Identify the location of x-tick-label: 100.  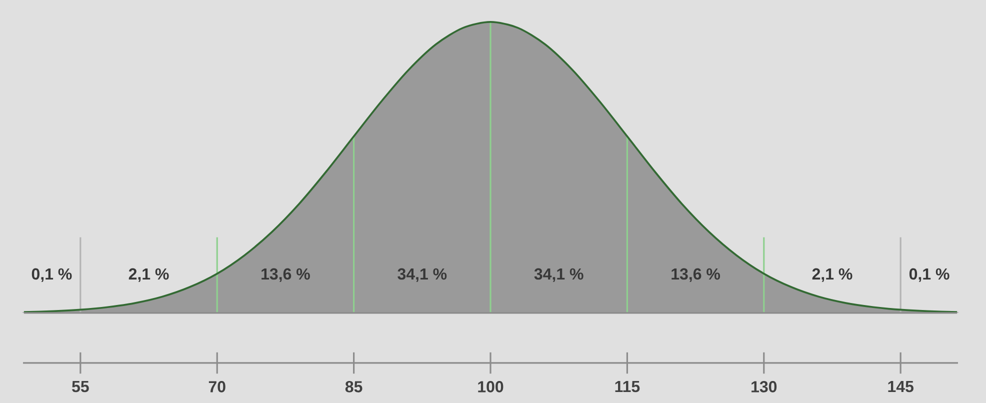
(491, 386).